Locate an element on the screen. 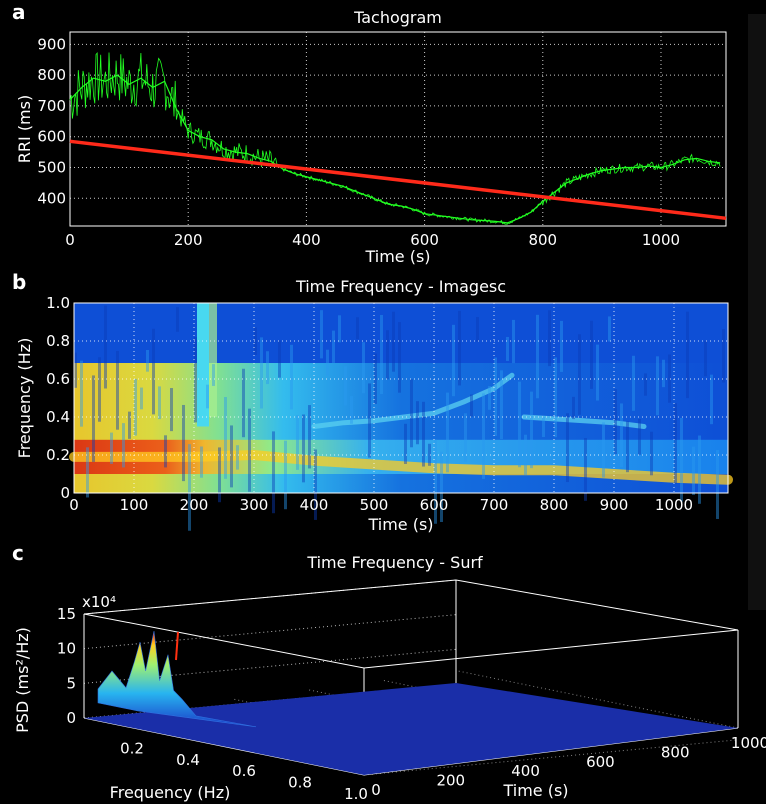 The height and width of the screenshot is (804, 766). imagesc-ytick: 0 is located at coordinates (65, 493).